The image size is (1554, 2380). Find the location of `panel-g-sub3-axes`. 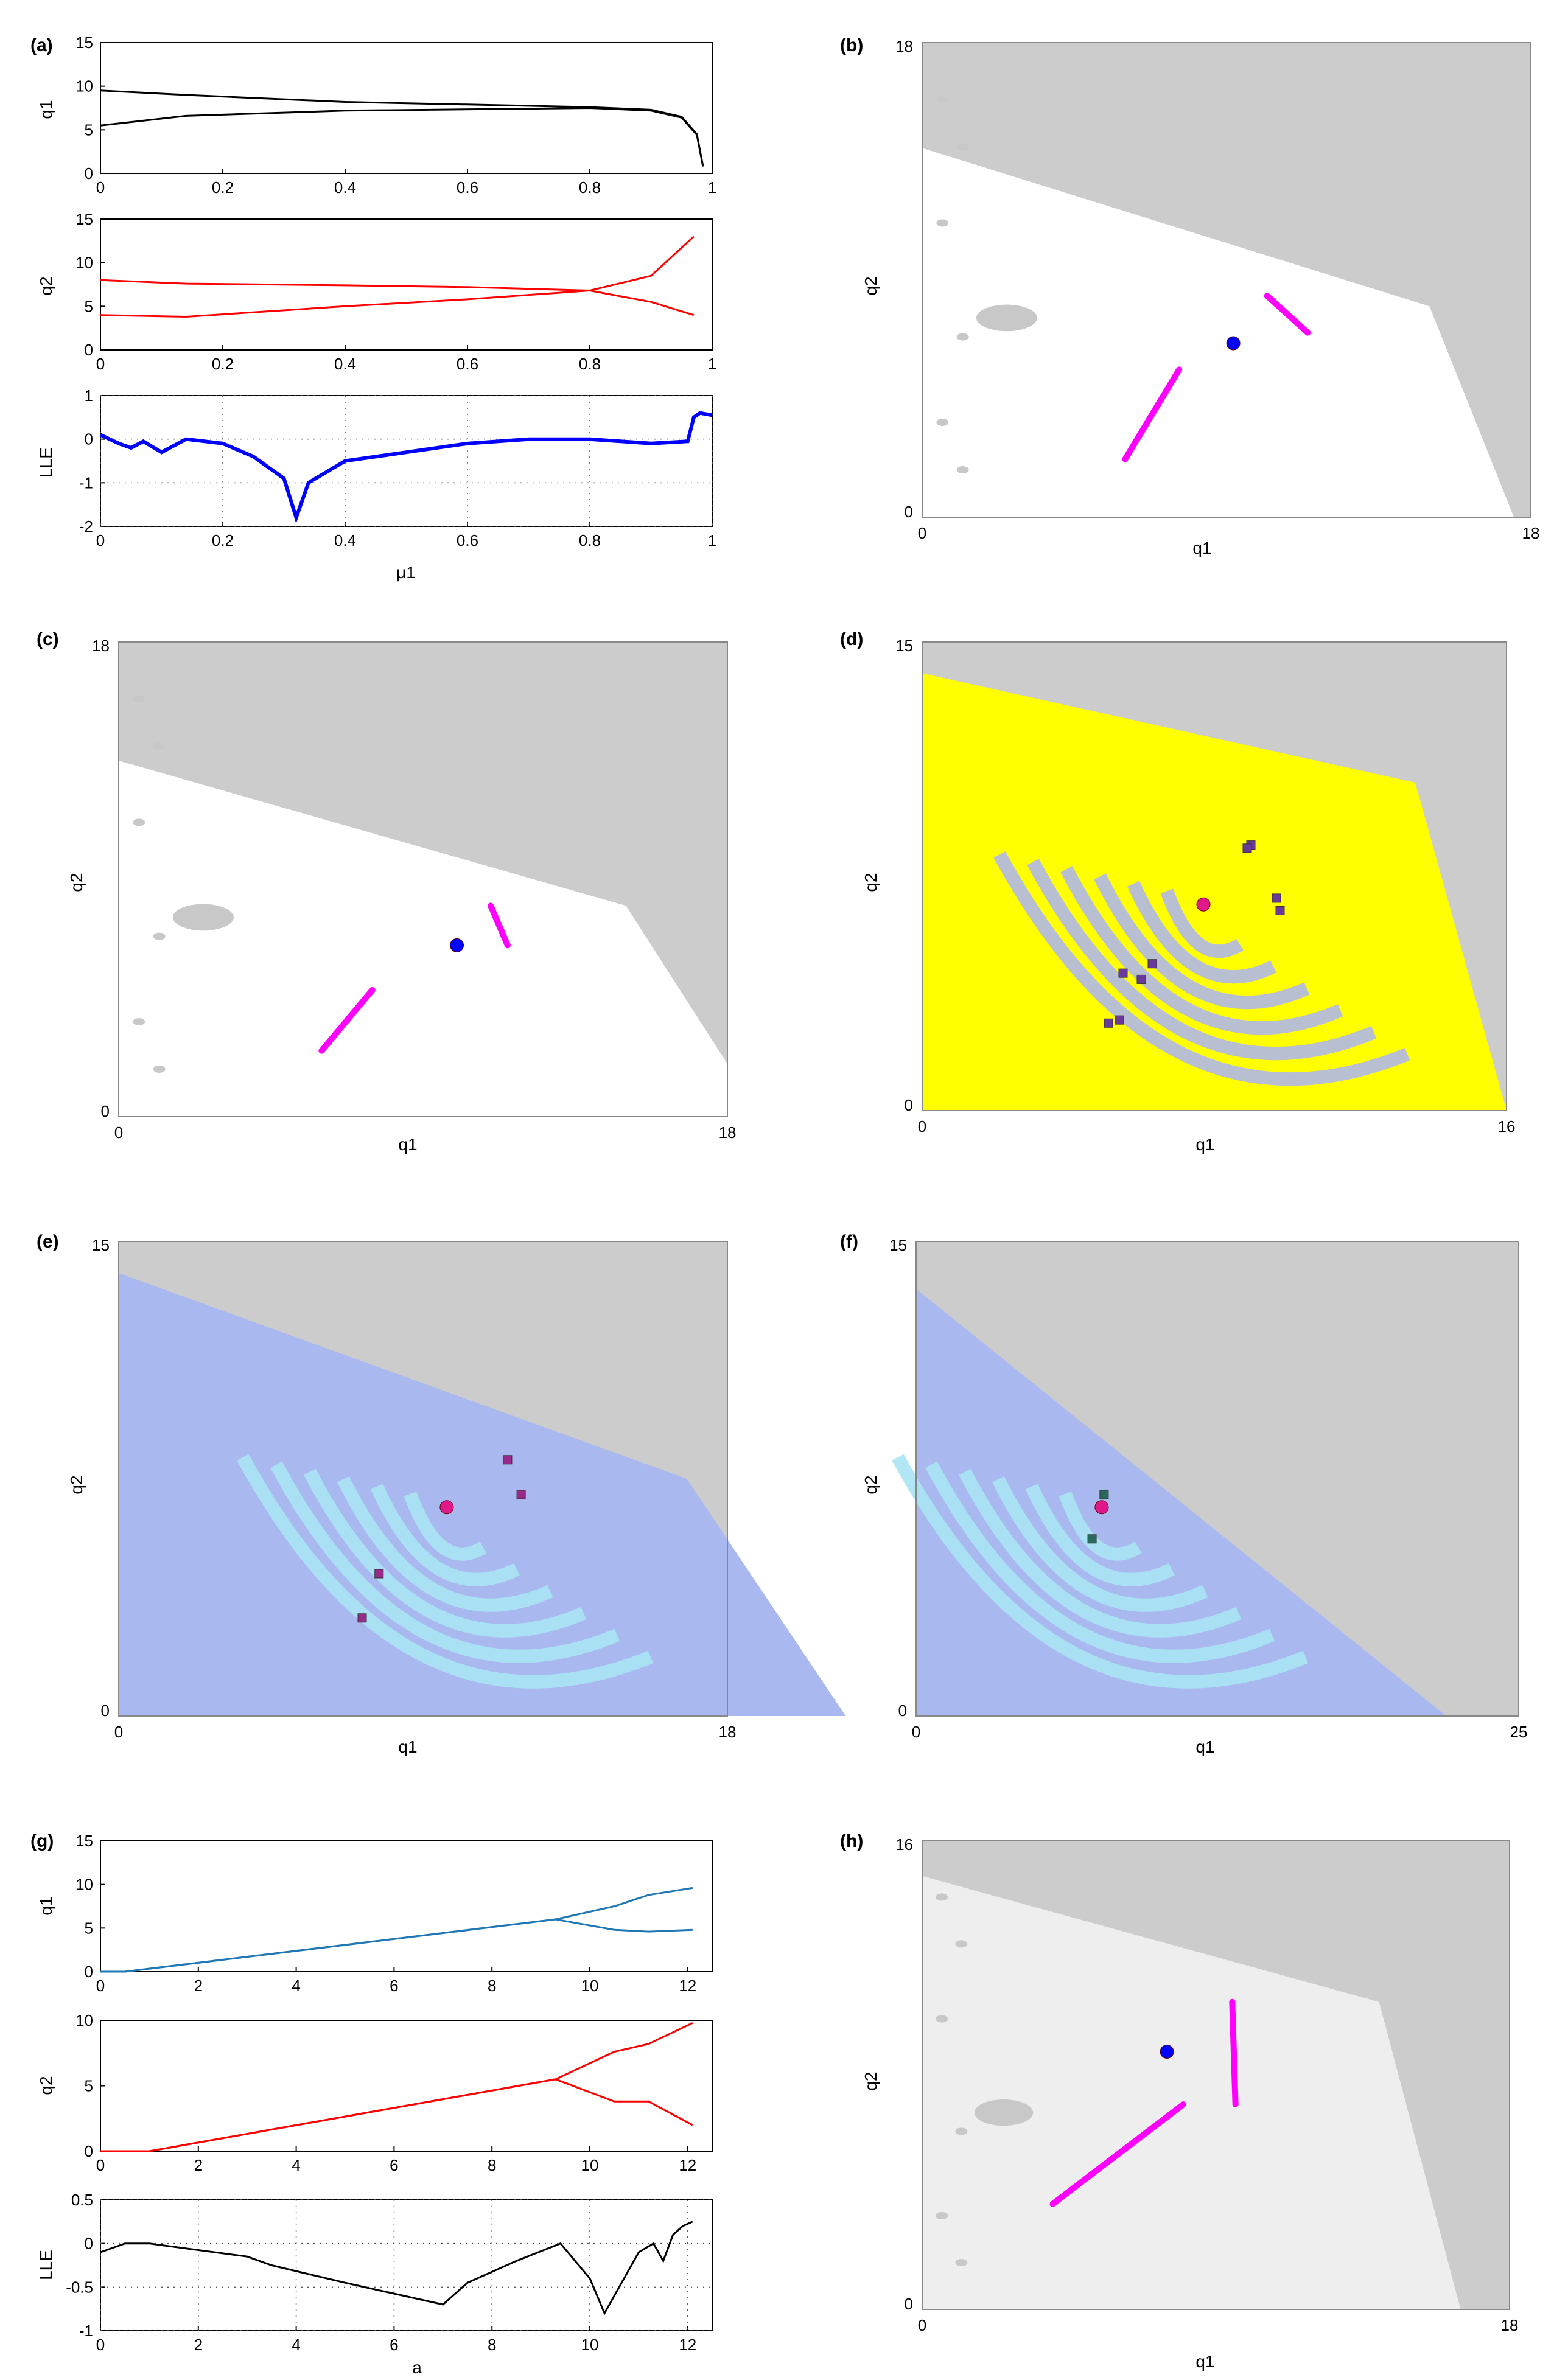

panel-g-sub3-axes is located at coordinates (406, 2265).